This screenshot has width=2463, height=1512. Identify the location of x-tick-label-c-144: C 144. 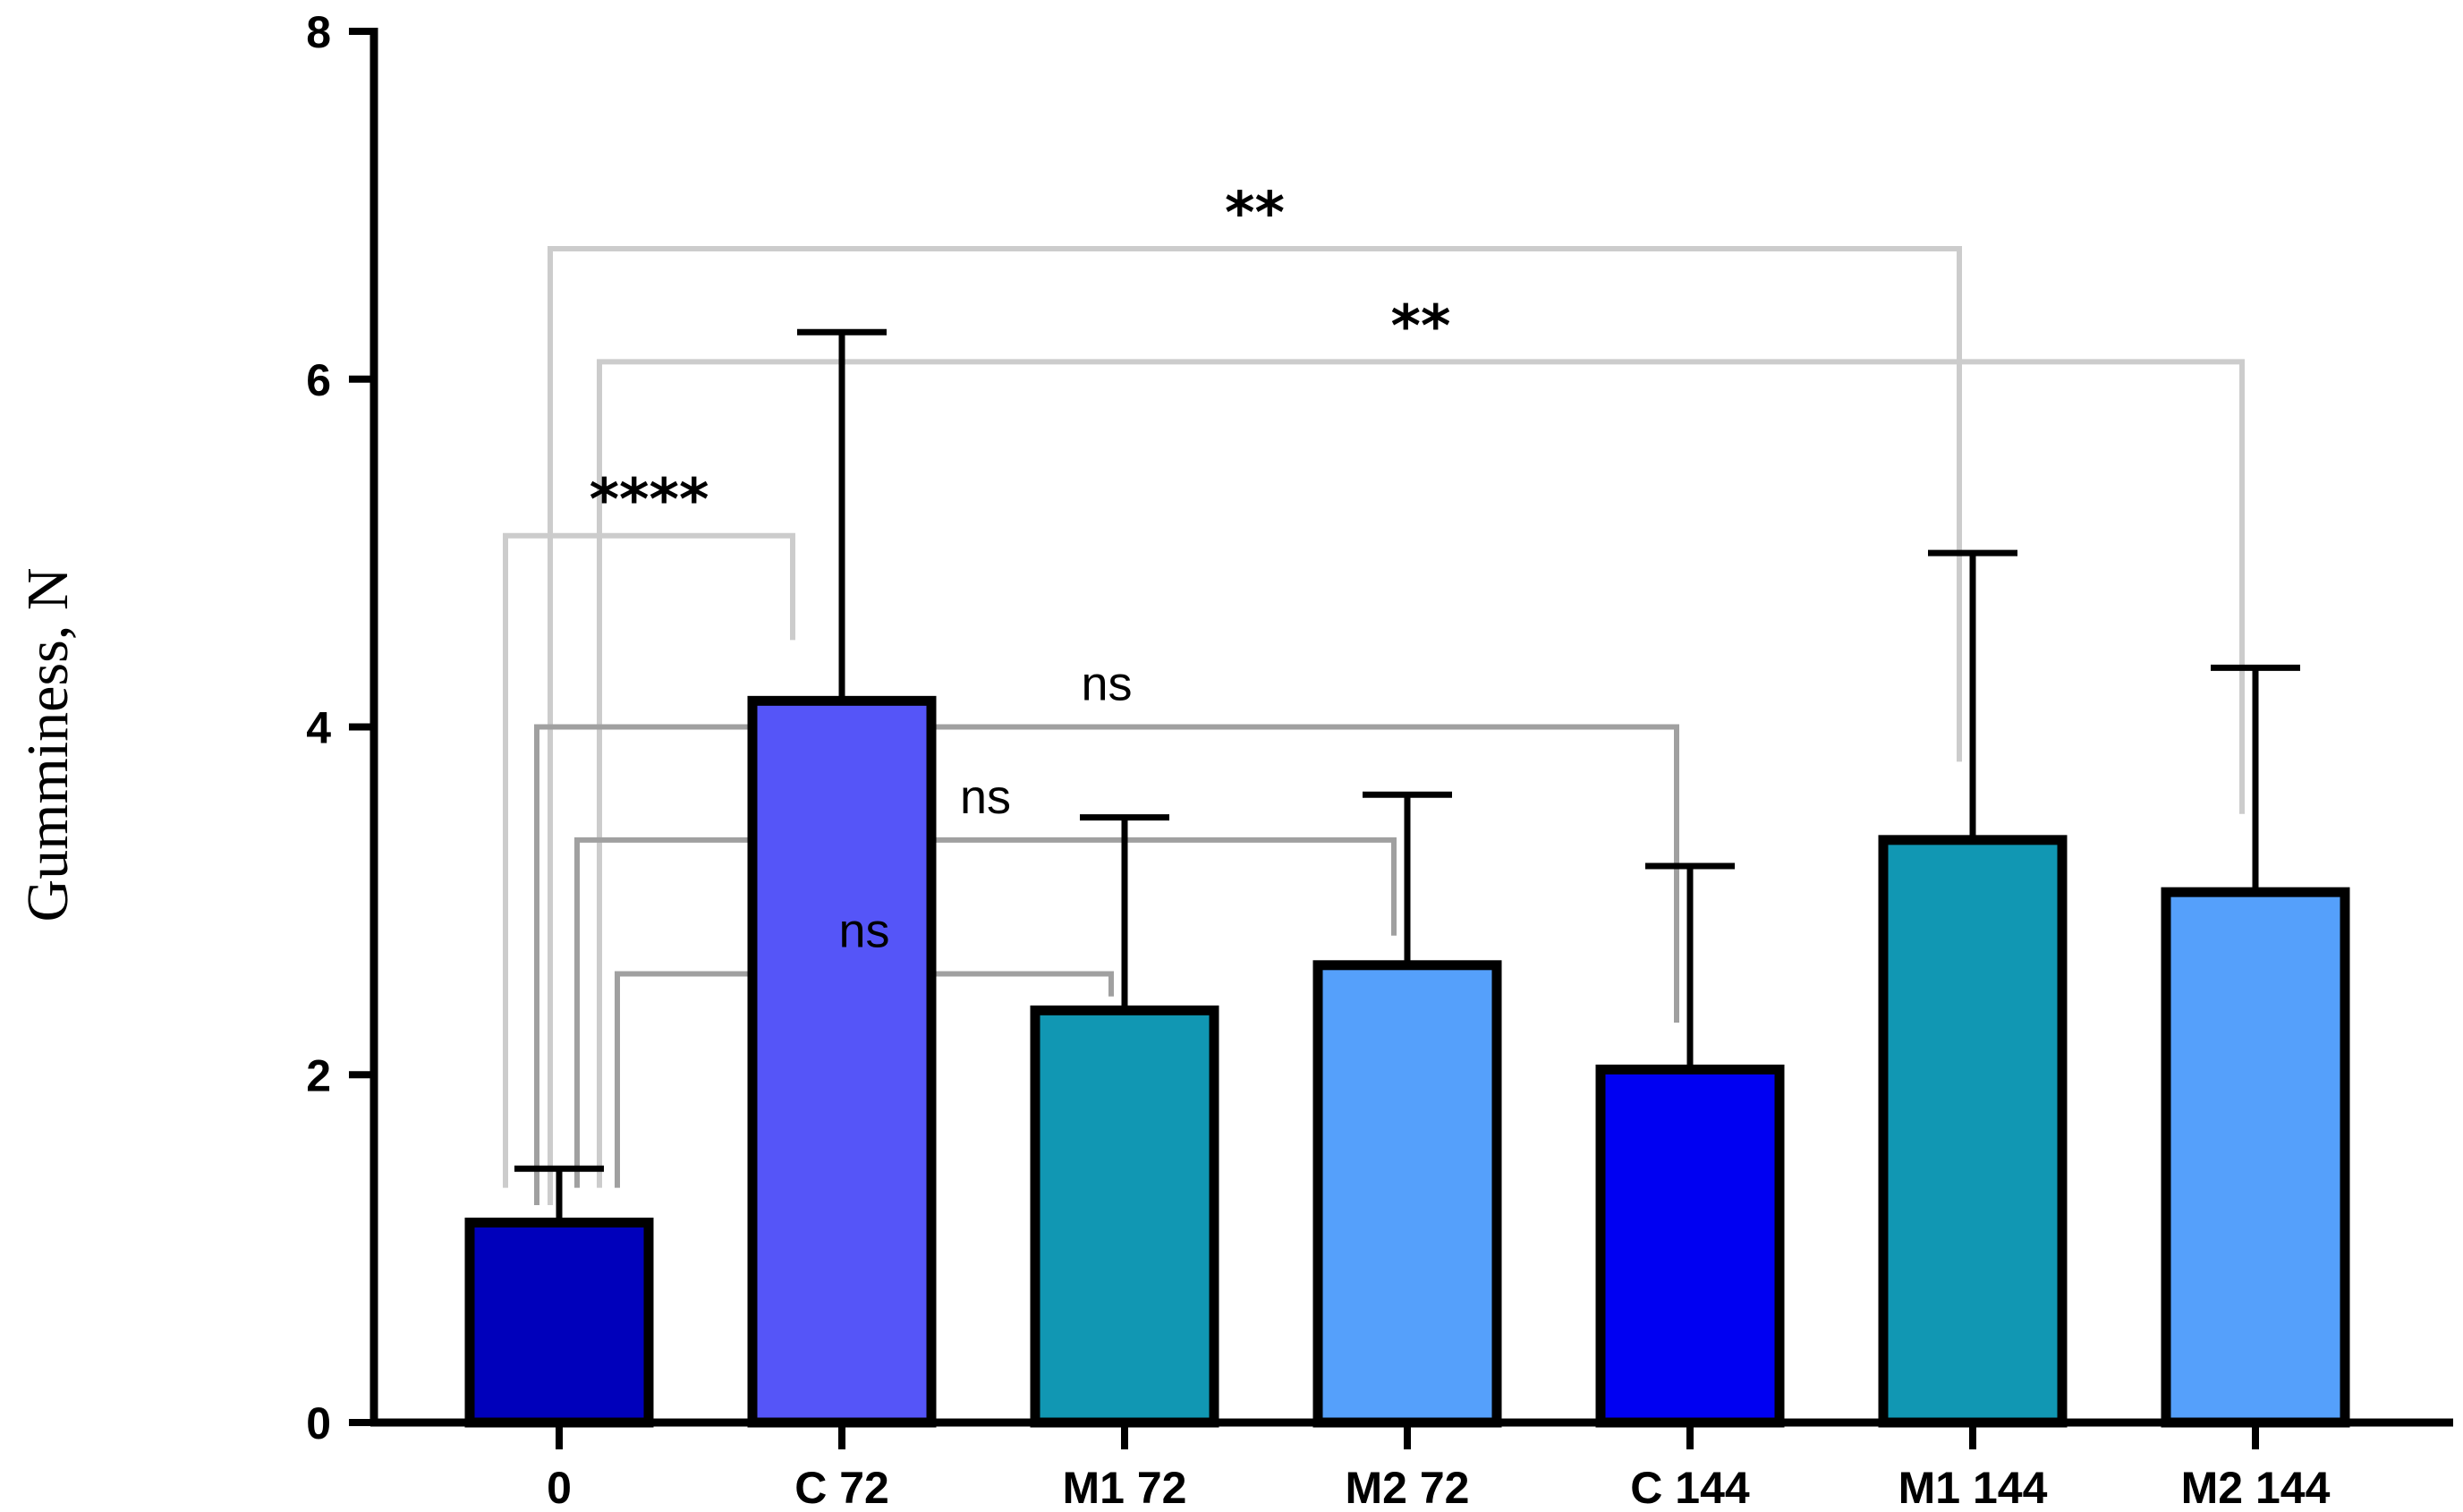
(1690, 1487).